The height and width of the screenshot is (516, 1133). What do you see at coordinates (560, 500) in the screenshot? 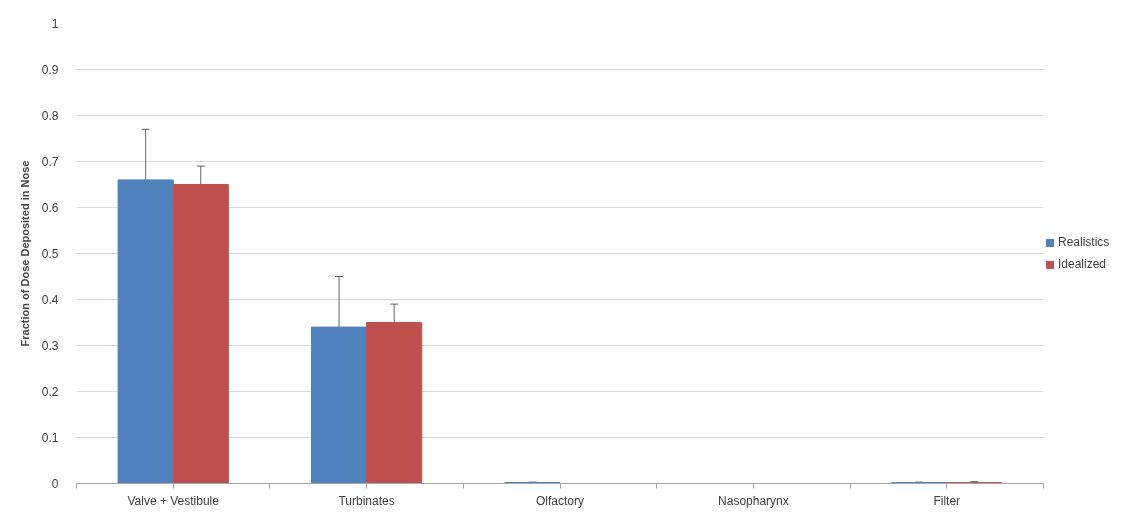
I see `x-tick-label: Olfactory` at bounding box center [560, 500].